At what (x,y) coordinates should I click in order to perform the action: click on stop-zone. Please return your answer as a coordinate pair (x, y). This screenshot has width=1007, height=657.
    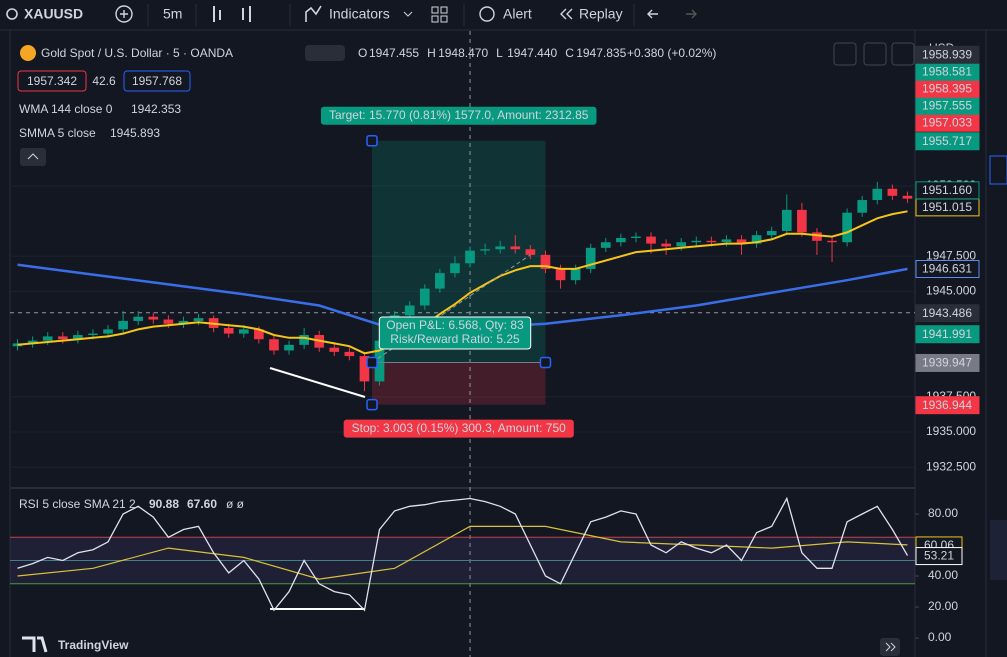
    Looking at the image, I should click on (459, 383).